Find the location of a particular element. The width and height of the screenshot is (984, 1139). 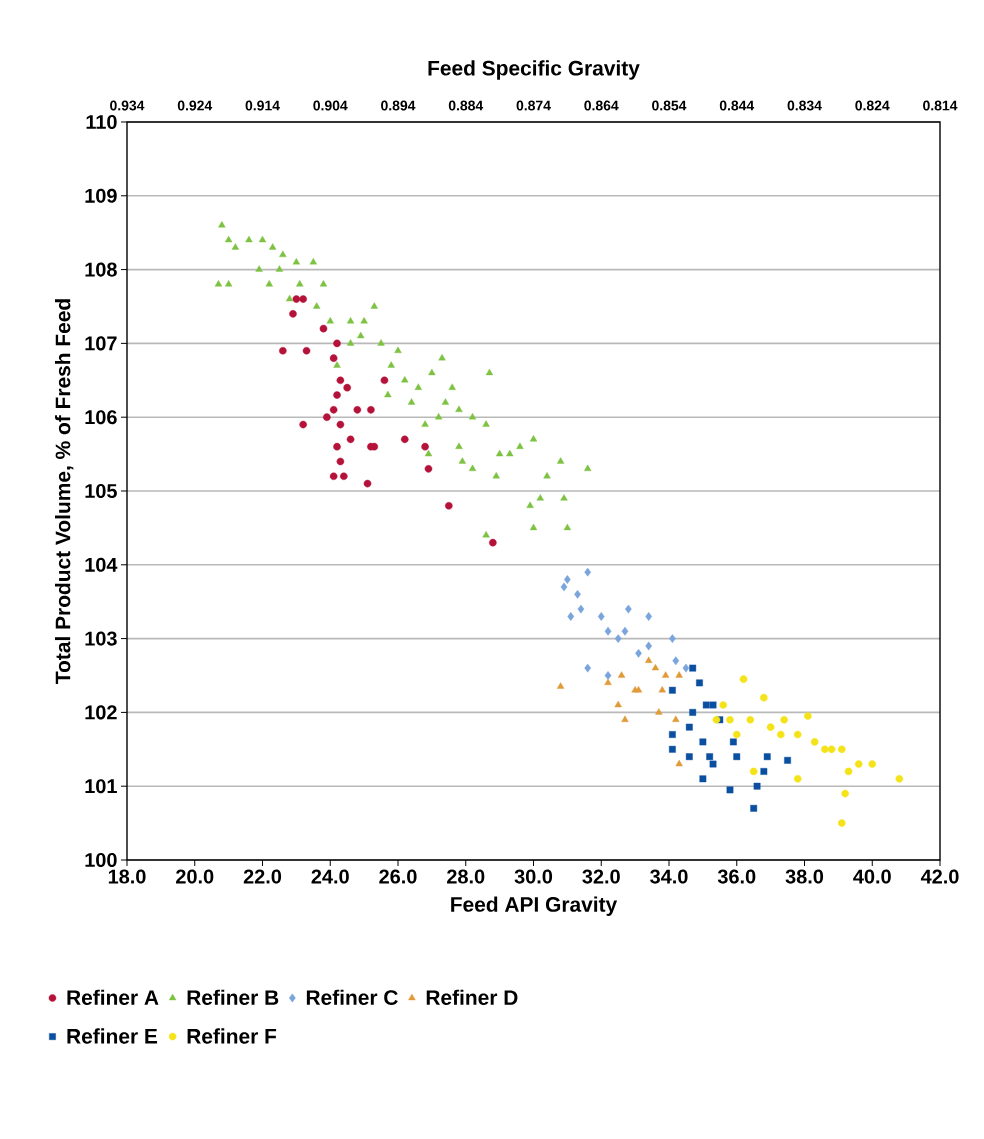

x-tick-label: 18.0 is located at coordinates (127, 876).